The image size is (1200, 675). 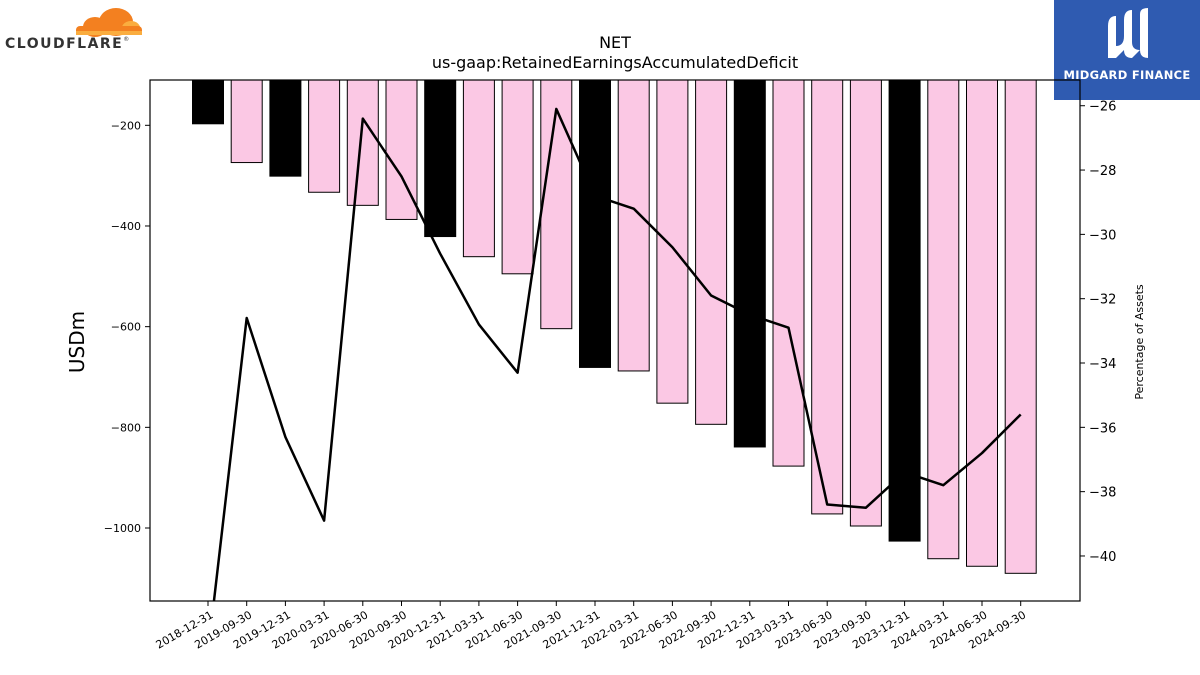 I want to click on y2-axis-label: Percentage of Assets, so click(x=1139, y=342).